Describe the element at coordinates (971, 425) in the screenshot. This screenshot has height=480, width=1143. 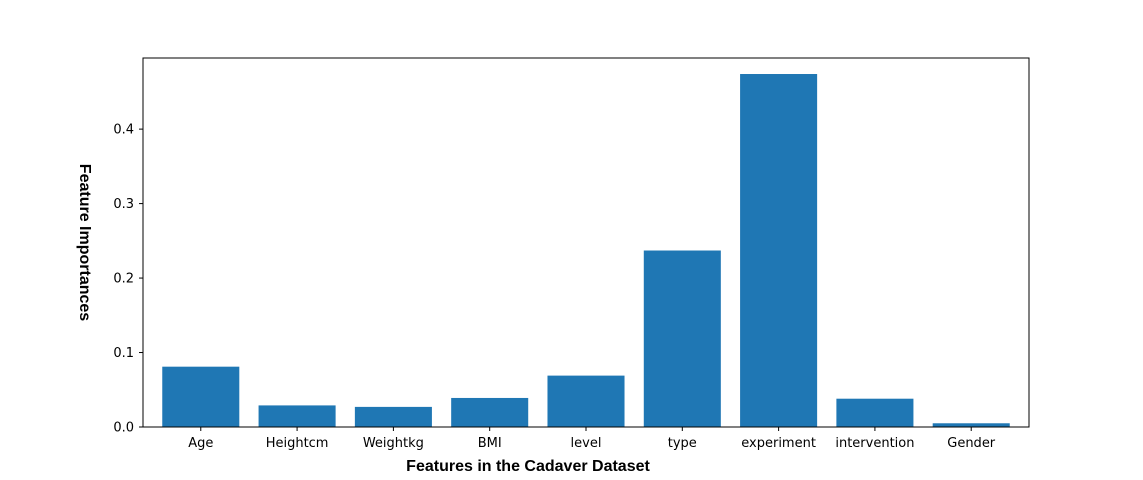
I see `bar-gender` at that location.